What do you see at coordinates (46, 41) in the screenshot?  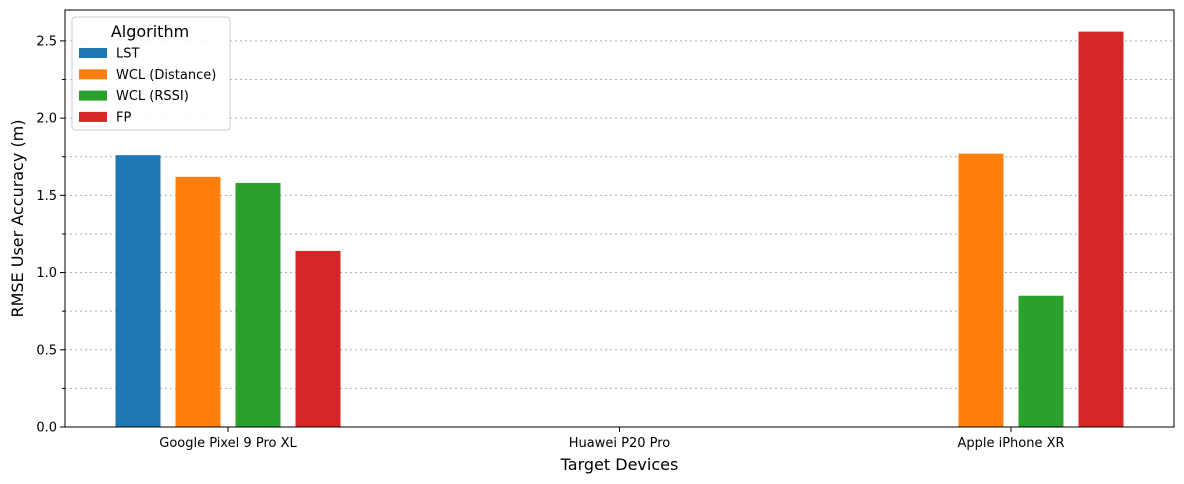 I see `y-tick-label: 2.5` at bounding box center [46, 41].